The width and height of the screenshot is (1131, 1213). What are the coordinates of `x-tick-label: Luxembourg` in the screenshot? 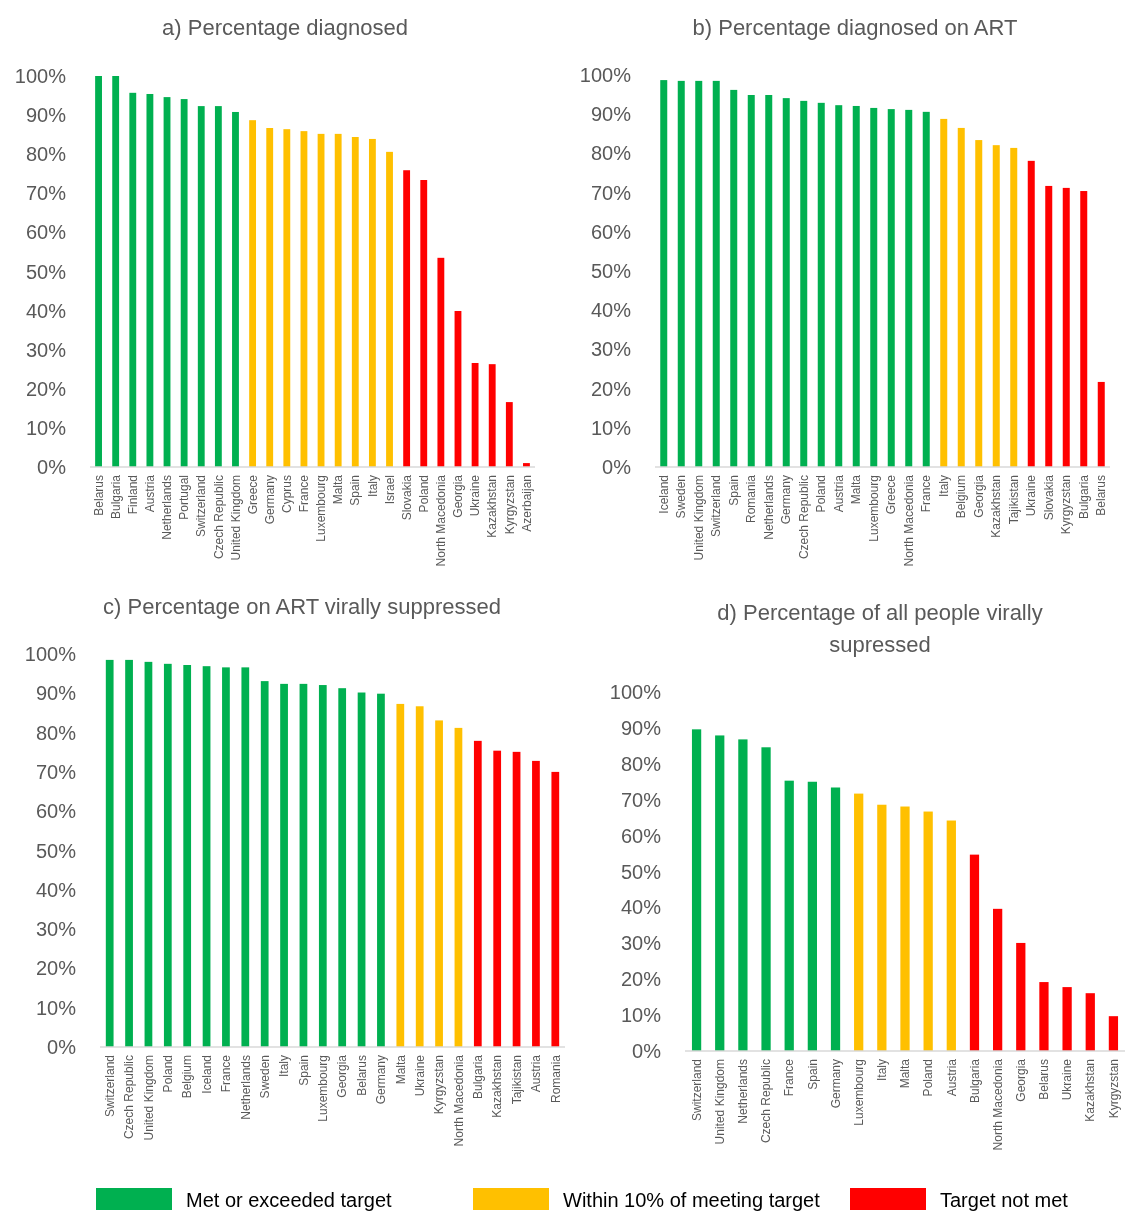 It's located at (873, 508).